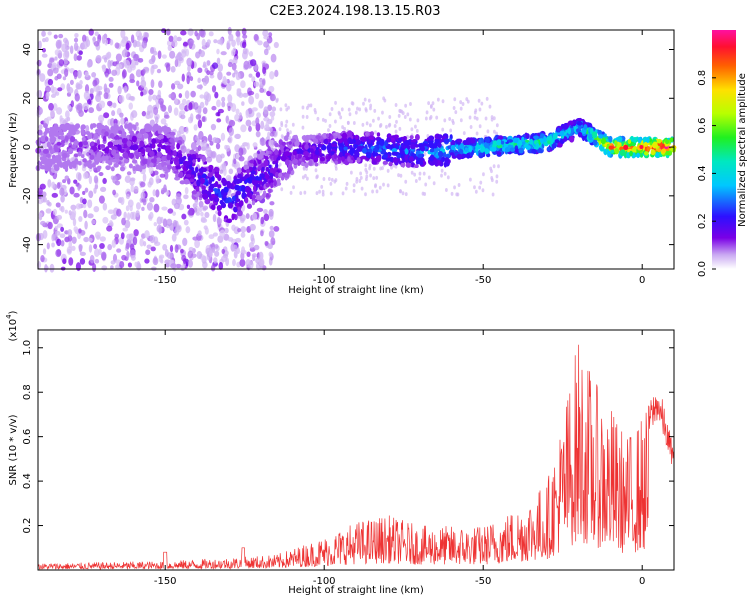  Describe the element at coordinates (702, 126) in the screenshot. I see `colorbar-tick-label: 0.6` at that location.